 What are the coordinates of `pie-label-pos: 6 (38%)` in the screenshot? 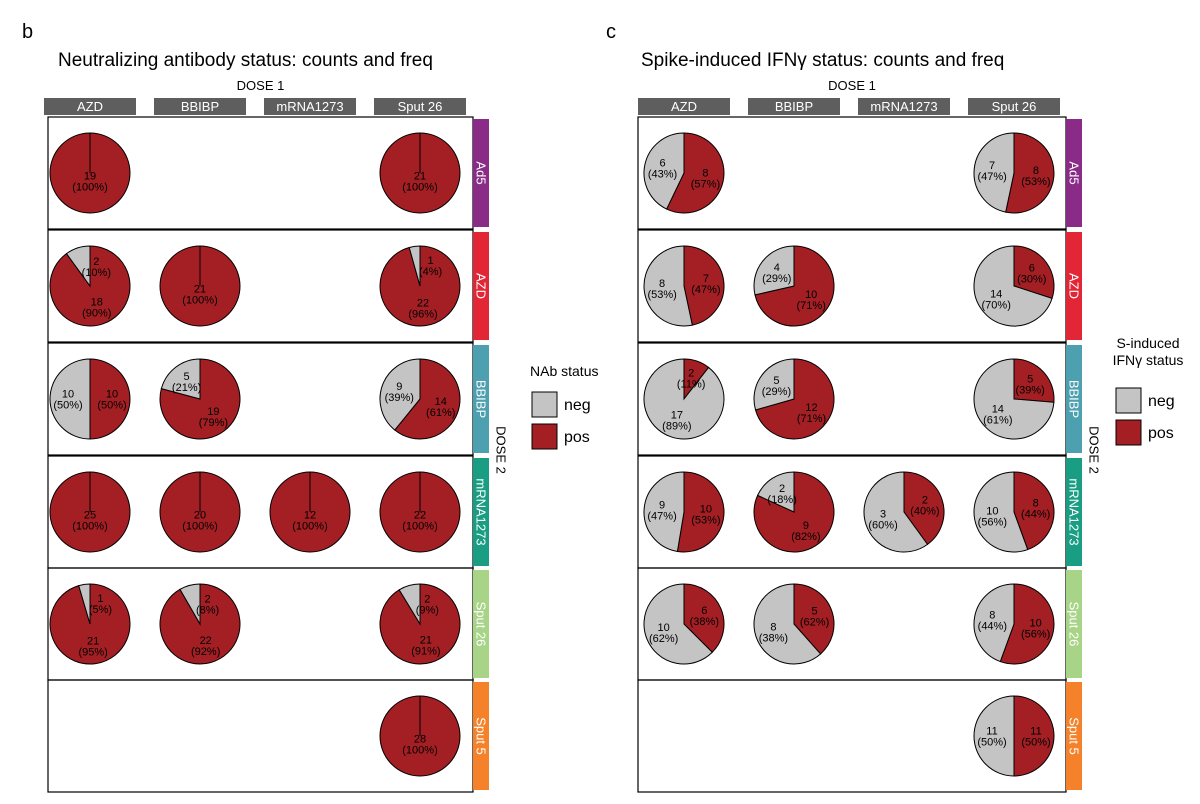 It's located at (704, 616).